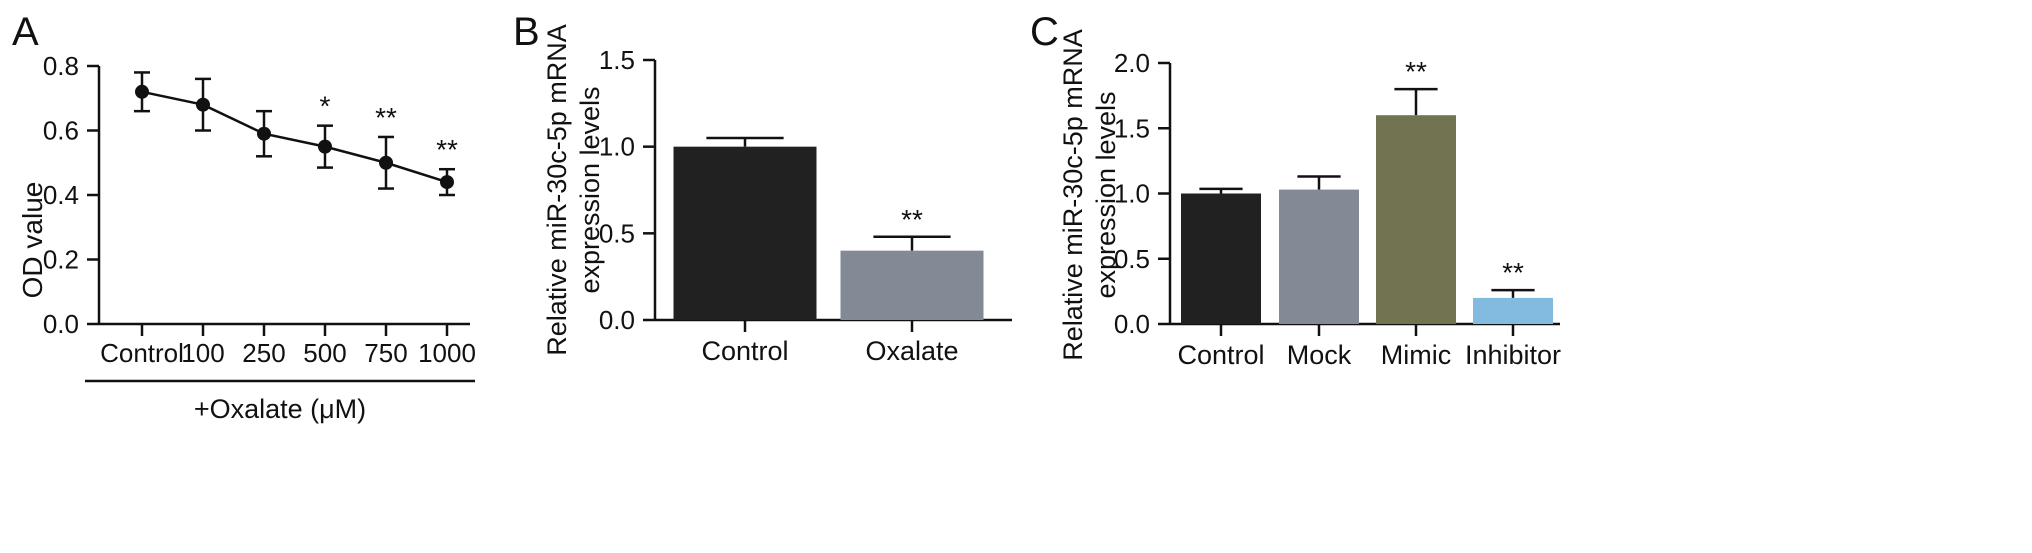 This screenshot has width=2032, height=553. What do you see at coordinates (324, 353) in the screenshot?
I see `panel-a-xtick-label: 500` at bounding box center [324, 353].